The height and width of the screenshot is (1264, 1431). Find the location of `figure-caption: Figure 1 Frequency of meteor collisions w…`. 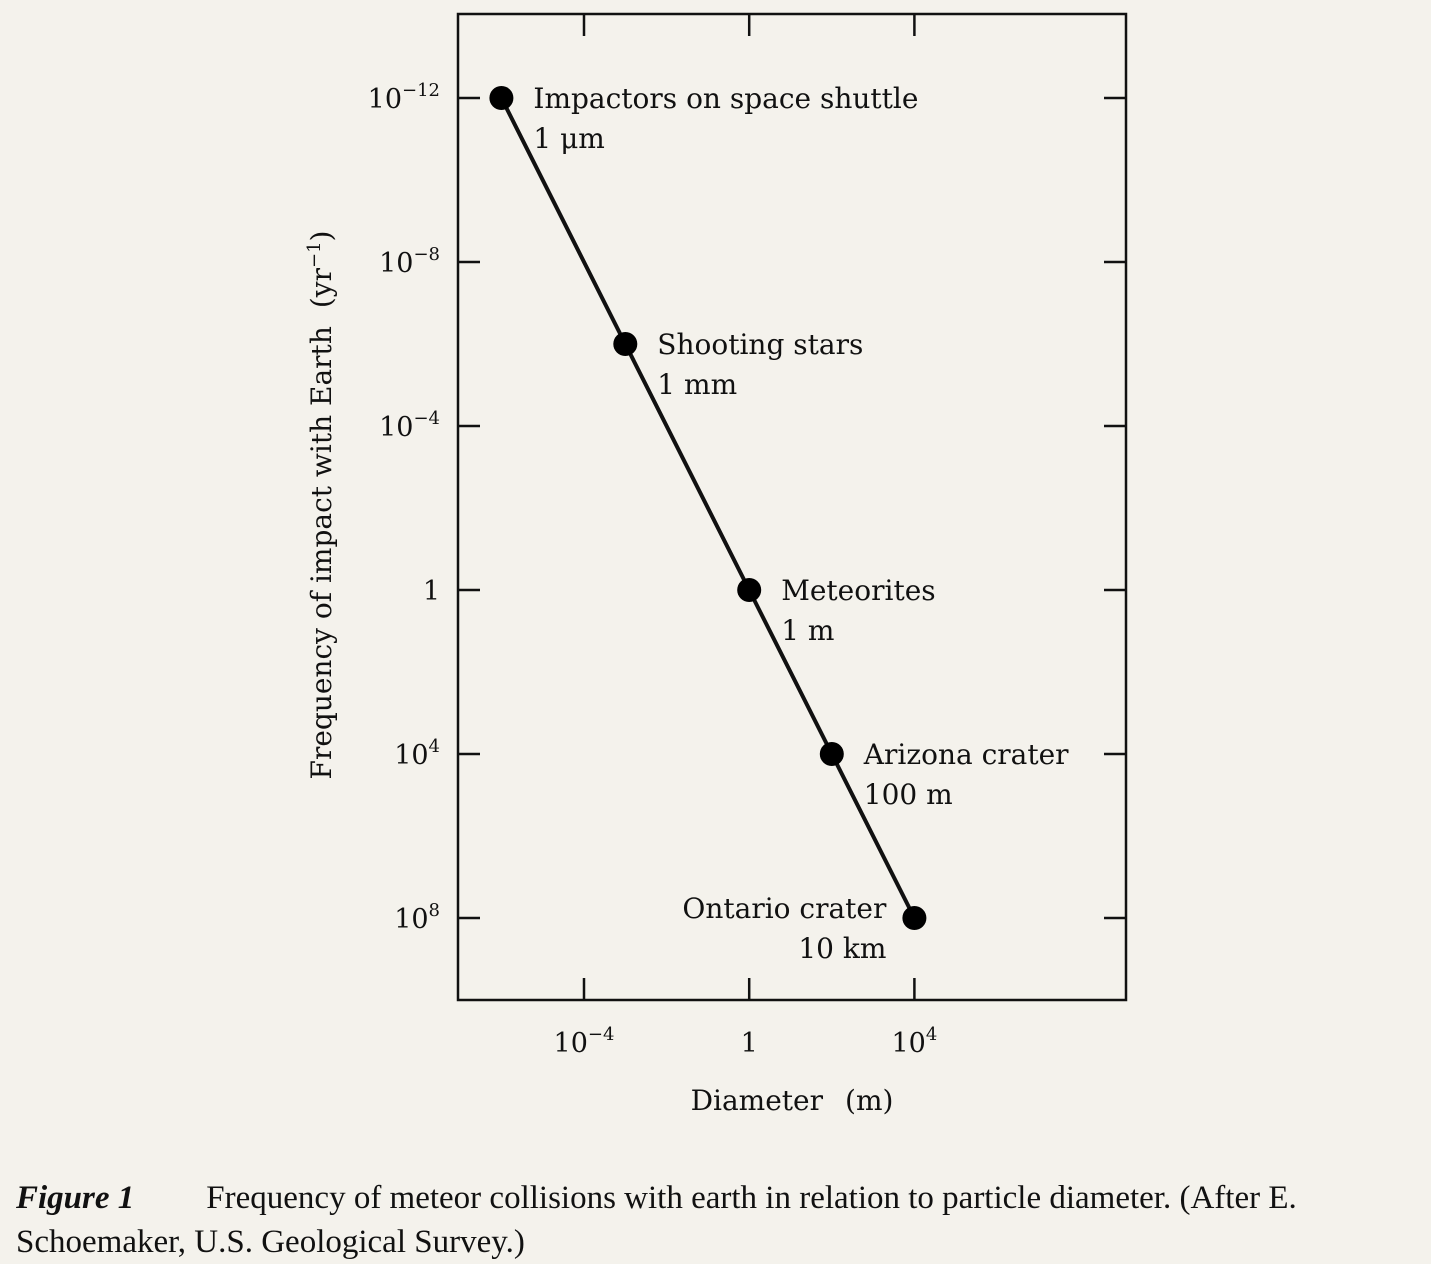

figure-caption: Figure 1 Frequency of meteor collisions w… is located at coordinates (716, 1220).